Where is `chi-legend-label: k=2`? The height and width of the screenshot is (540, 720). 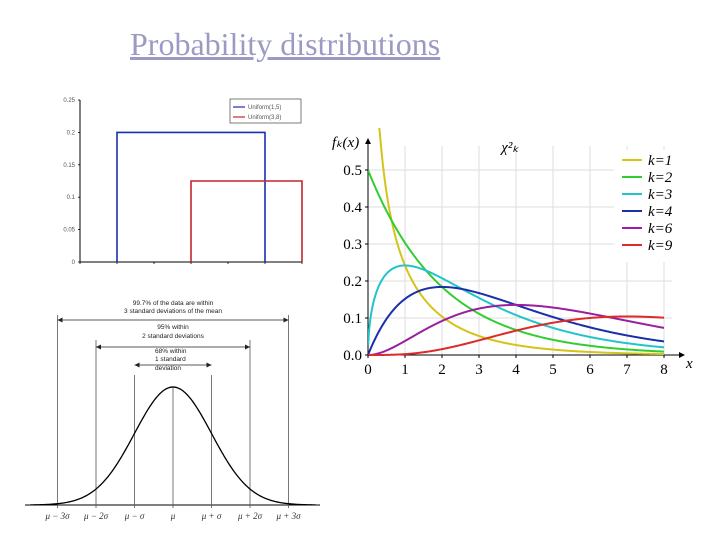
chi-legend-label: k=2 is located at coordinates (660, 178).